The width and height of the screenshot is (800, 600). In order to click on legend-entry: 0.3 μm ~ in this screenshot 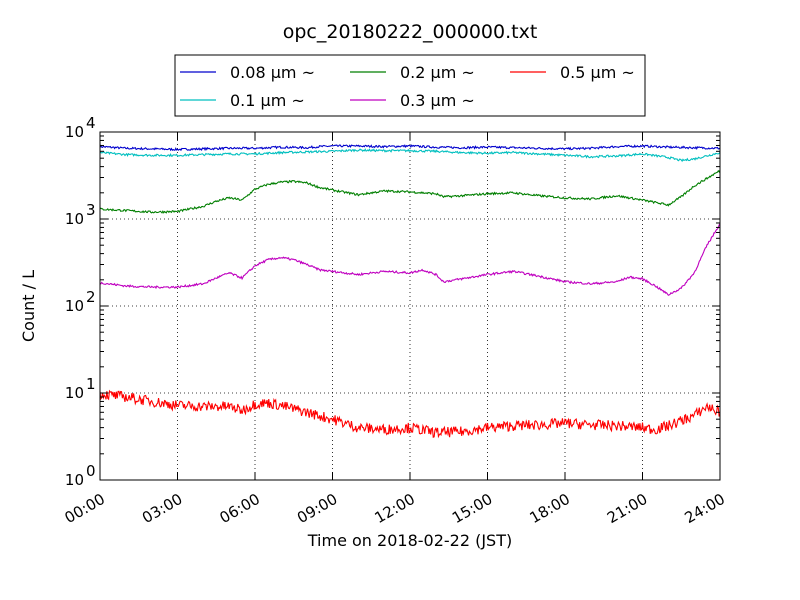, I will do `click(437, 100)`.